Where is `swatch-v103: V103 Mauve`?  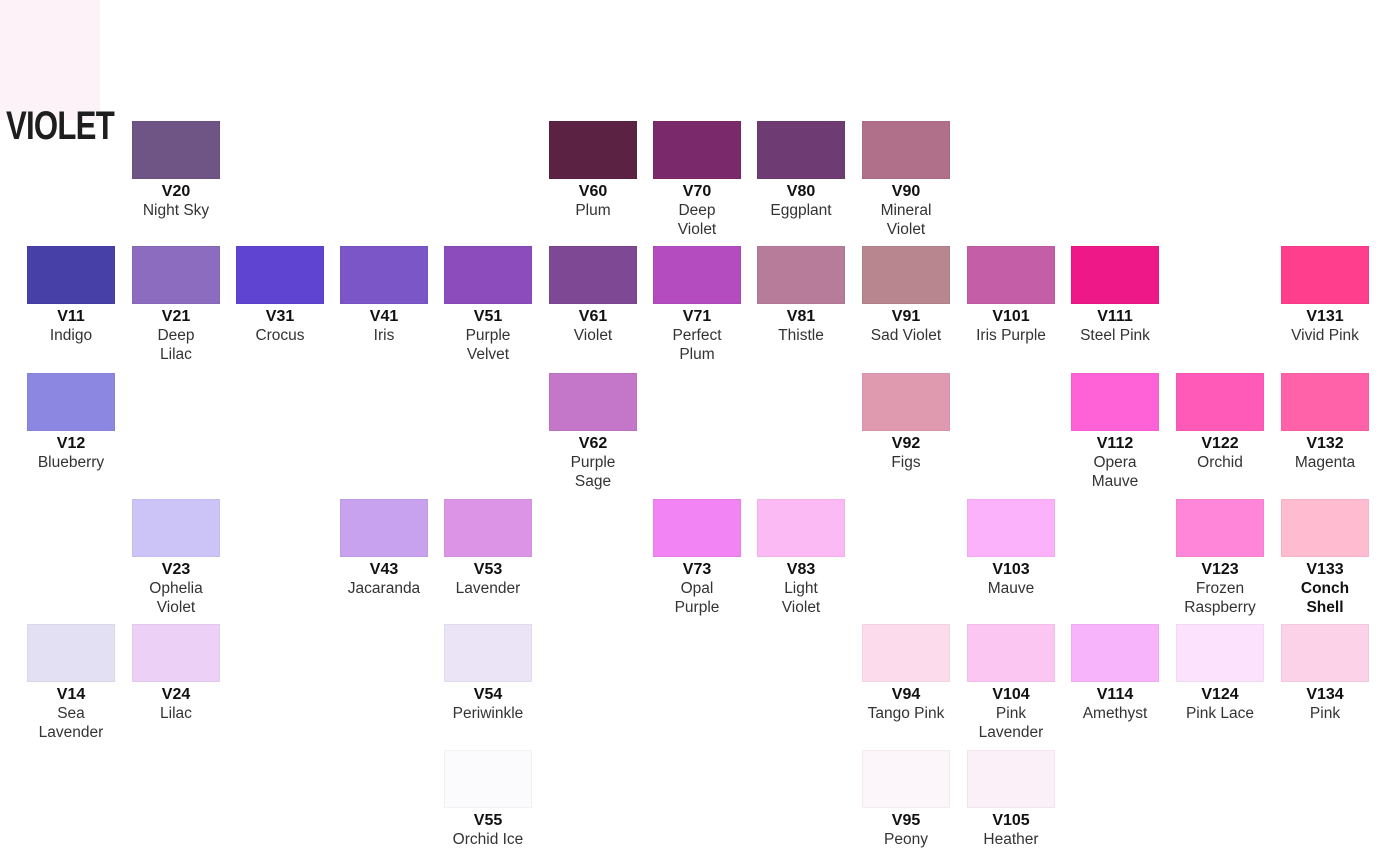
swatch-v103: V103 Mauve is located at coordinates (1011, 548).